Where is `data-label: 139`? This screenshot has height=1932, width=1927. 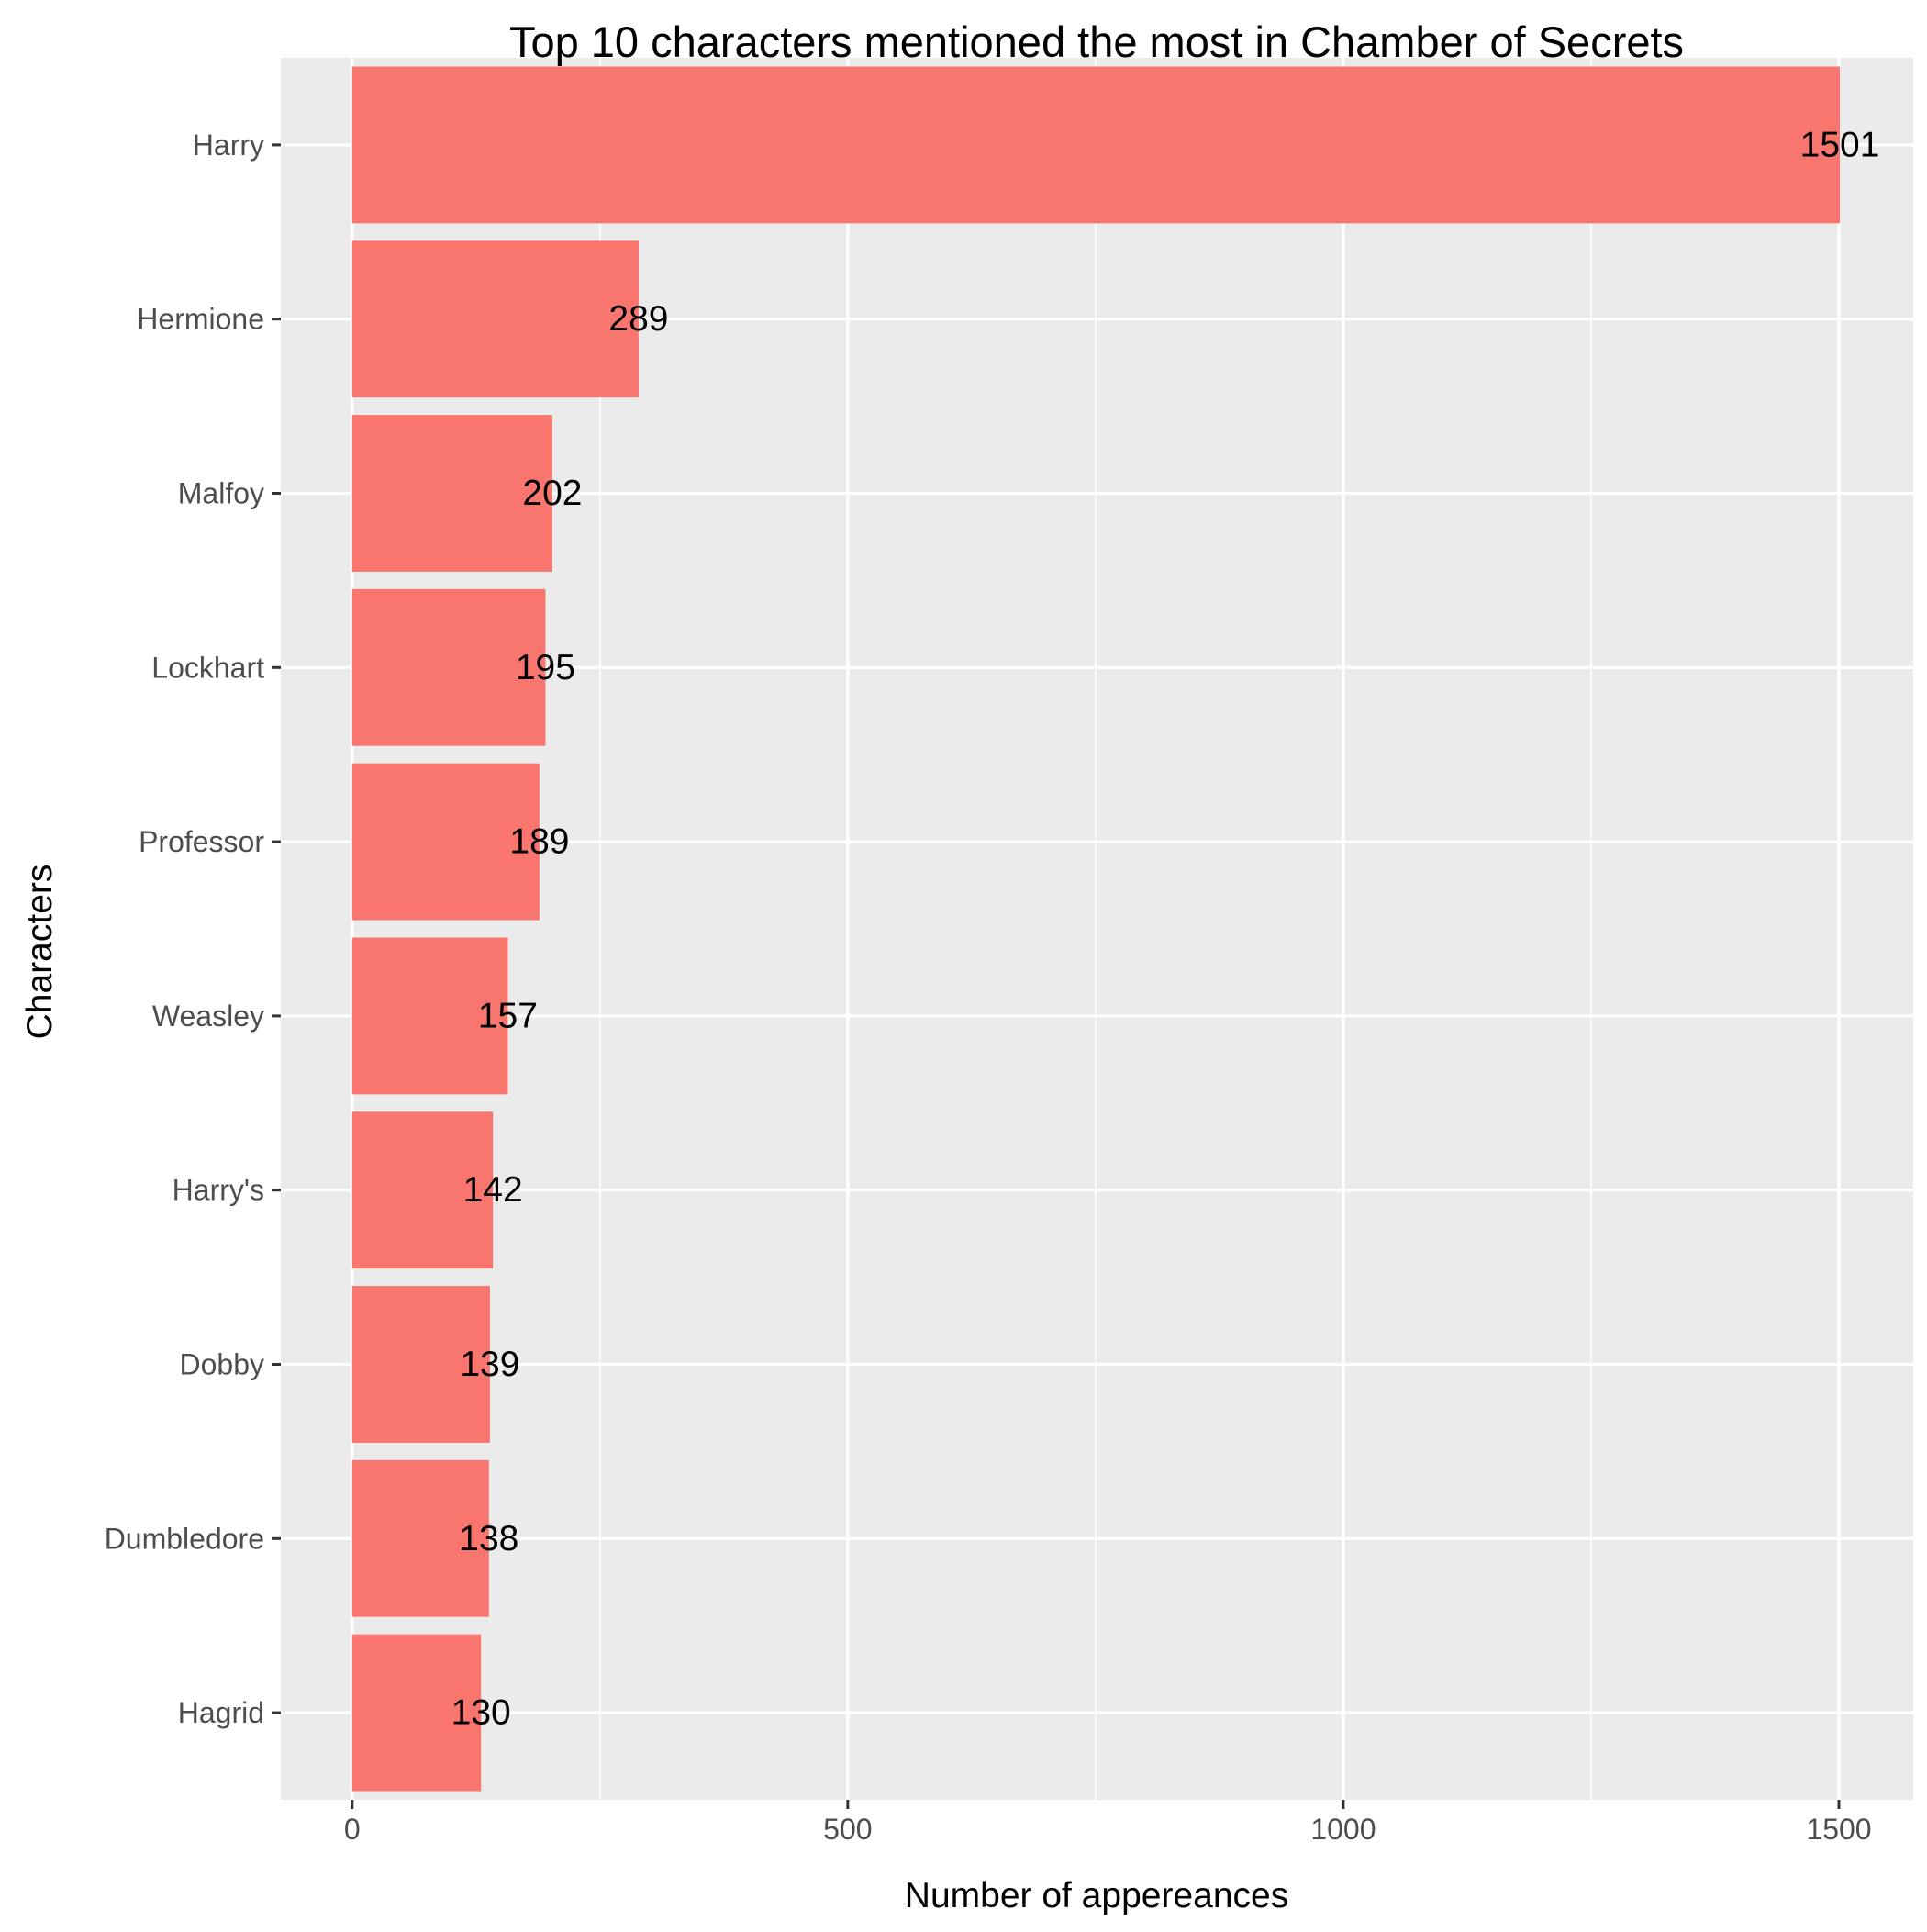
data-label: 139 is located at coordinates (489, 1364).